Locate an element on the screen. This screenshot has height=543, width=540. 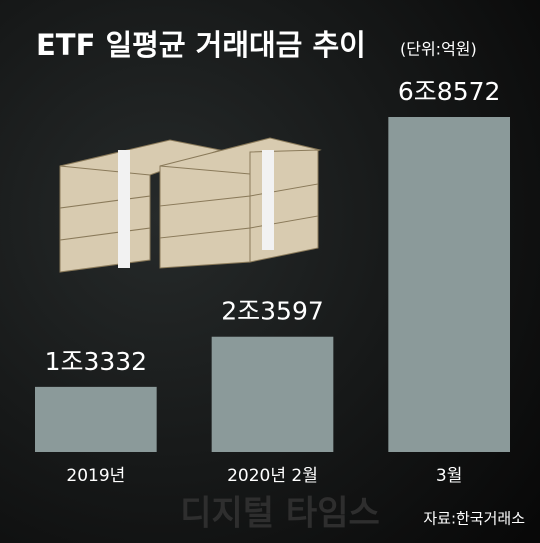
x-tick-label: 2020년 2월 is located at coordinates (272, 476).